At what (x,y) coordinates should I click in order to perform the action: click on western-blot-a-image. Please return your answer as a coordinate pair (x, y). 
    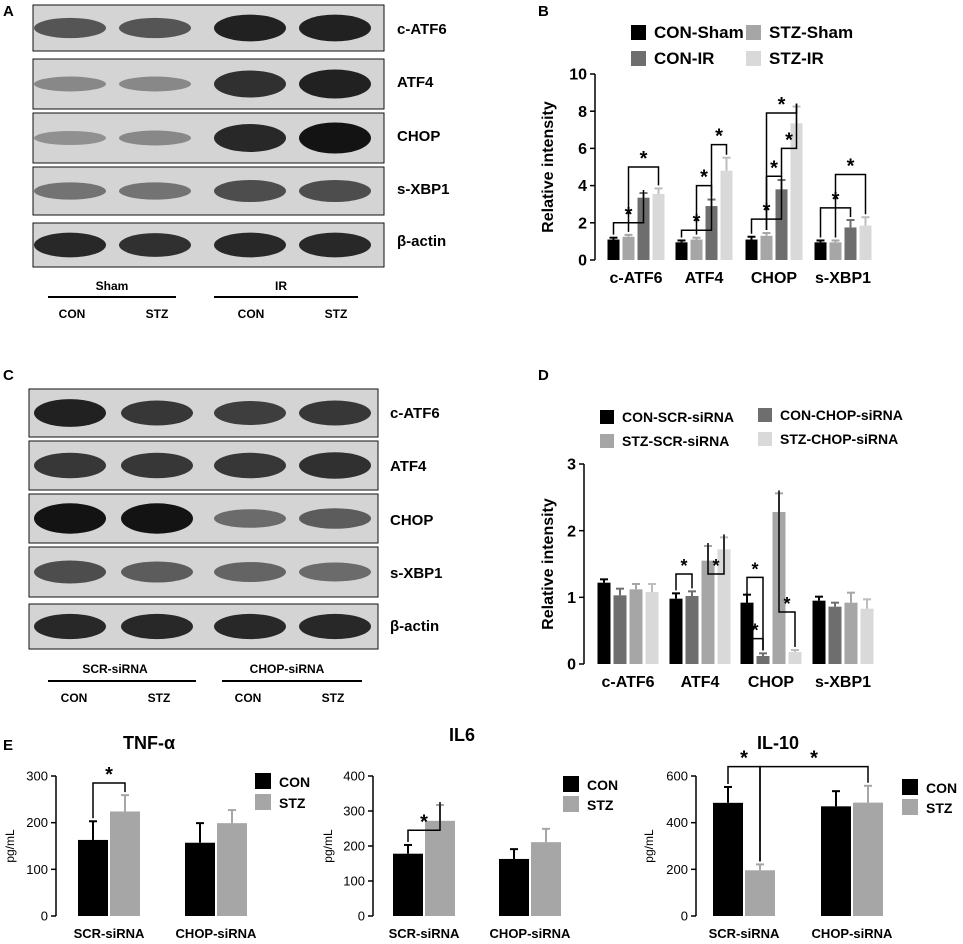
    Looking at the image, I should click on (208, 136).